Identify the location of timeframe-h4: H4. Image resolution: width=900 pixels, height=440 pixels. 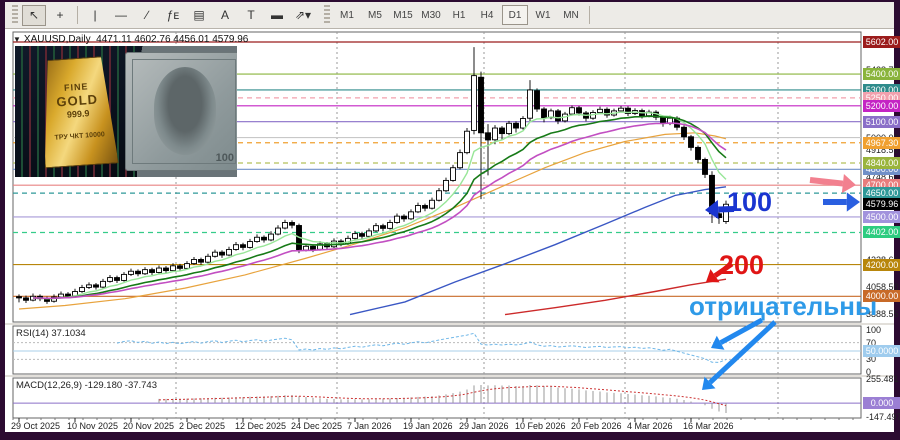
(487, 15).